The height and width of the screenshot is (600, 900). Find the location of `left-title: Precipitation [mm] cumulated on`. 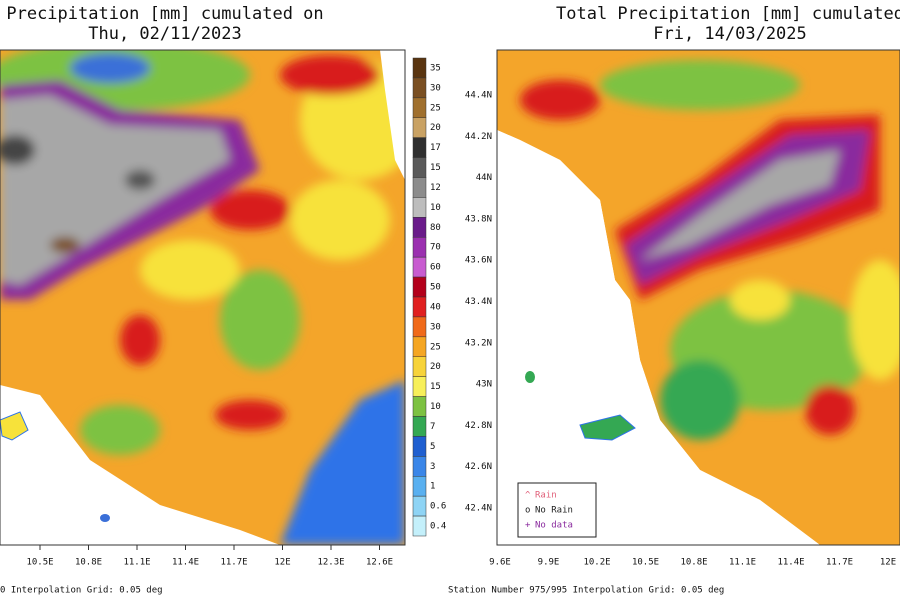

left-title: Precipitation [mm] cumulated on is located at coordinates (164, 14).